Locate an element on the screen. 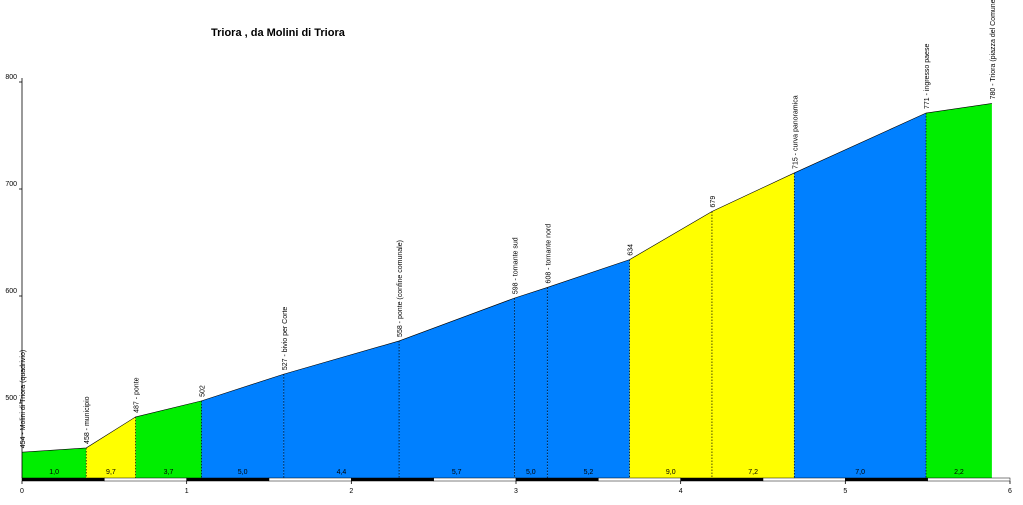  gradient-label-7: 5,2 is located at coordinates (589, 472).